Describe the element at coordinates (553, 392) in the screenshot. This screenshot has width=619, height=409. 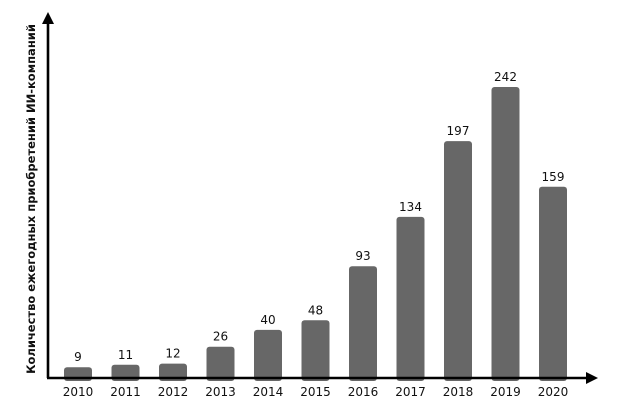
I see `x-tick-label-2020: 2020` at that location.